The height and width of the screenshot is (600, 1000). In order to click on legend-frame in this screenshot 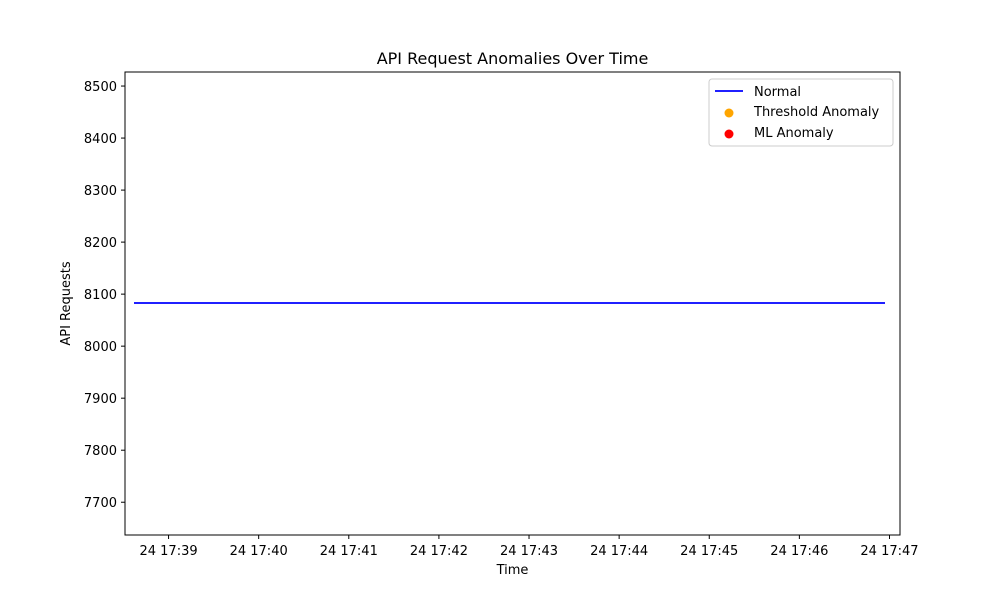, I will do `click(801, 112)`.